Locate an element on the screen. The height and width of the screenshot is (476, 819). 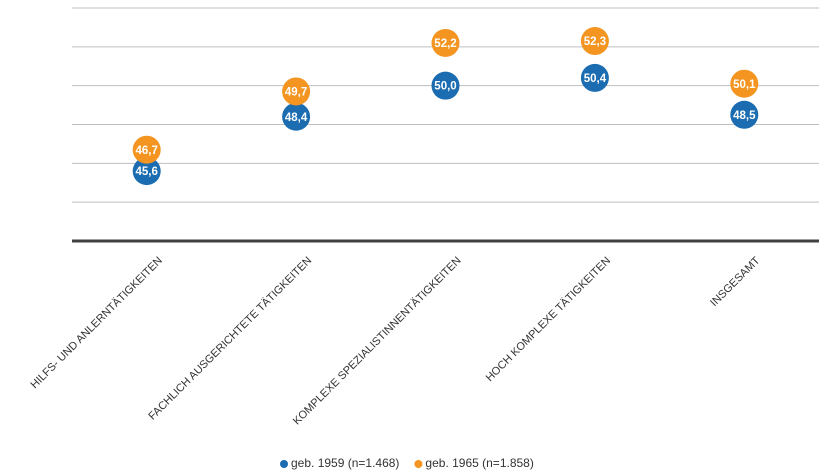
value-label: 52,3 is located at coordinates (595, 42).